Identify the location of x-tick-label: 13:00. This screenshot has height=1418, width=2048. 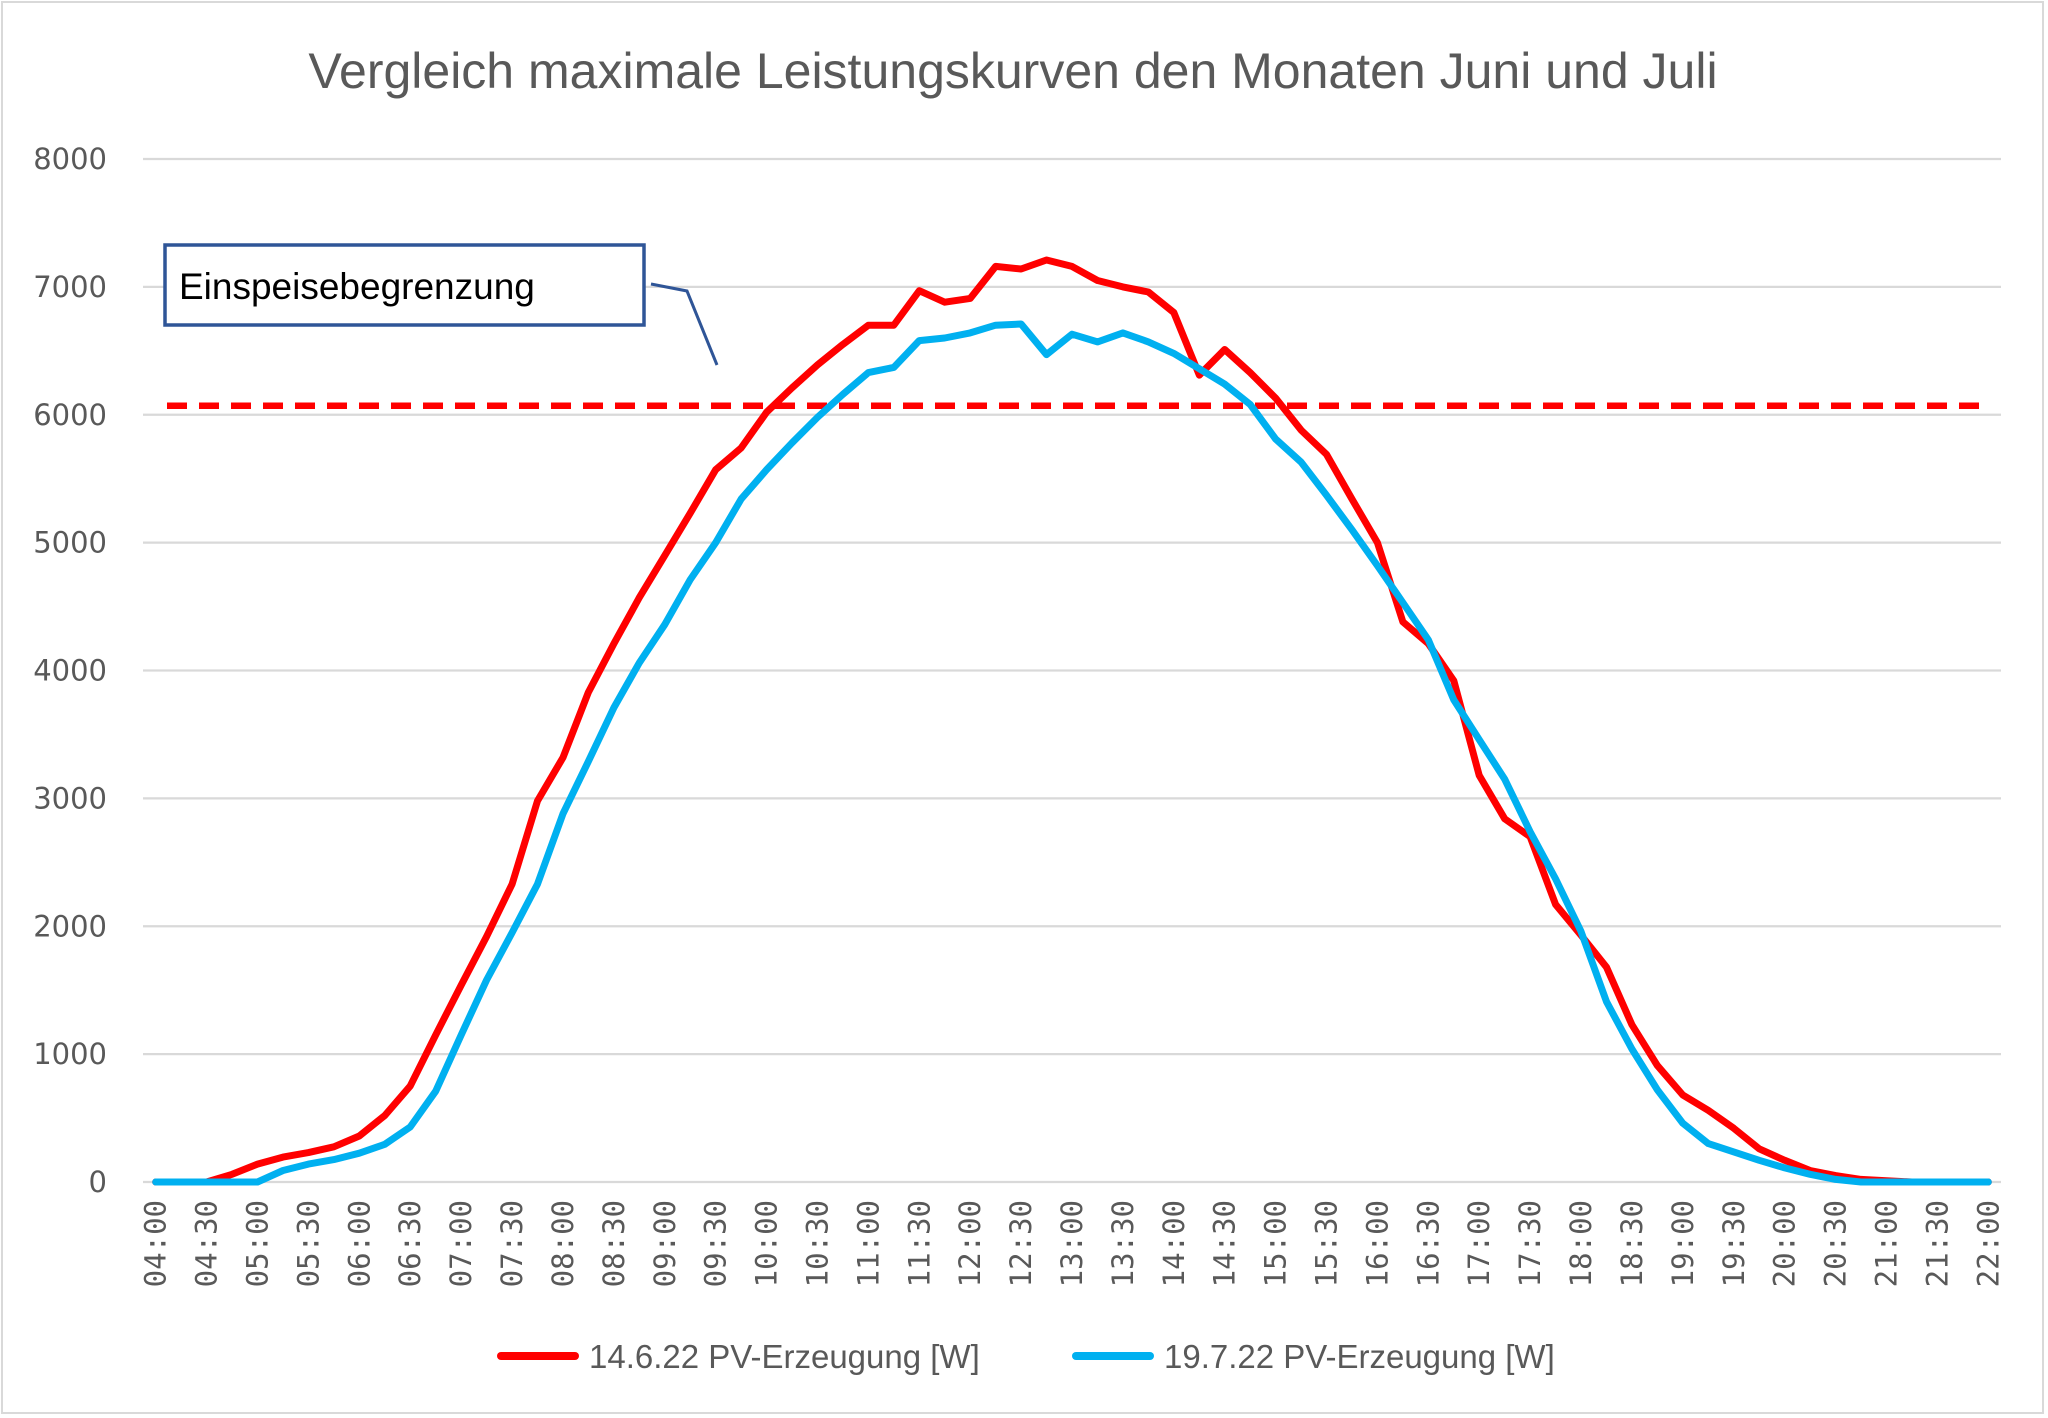
(1072, 1243).